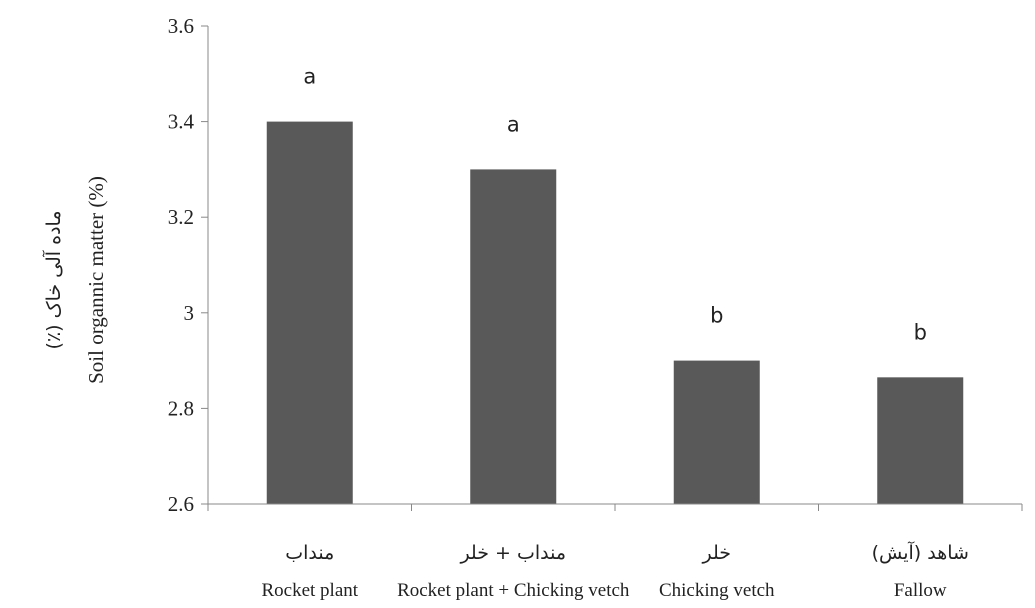 The width and height of the screenshot is (1035, 608). I want to click on y-axis-title-en: Soil organnic matter (%), so click(96, 280).